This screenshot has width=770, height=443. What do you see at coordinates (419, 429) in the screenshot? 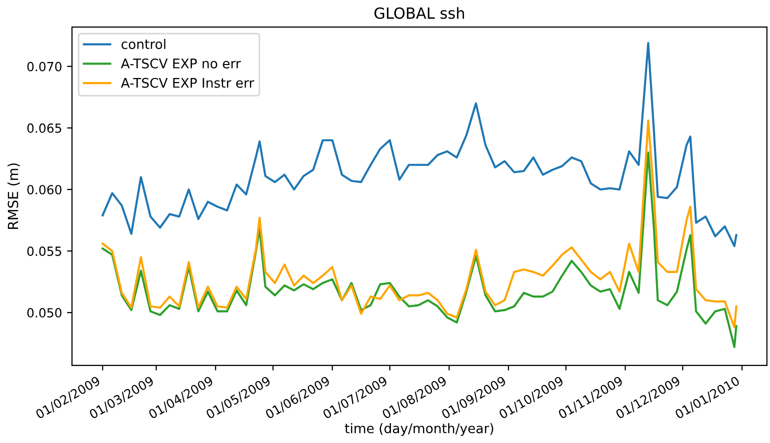
I see `x-axis-title: time (day/month/year)` at bounding box center [419, 429].